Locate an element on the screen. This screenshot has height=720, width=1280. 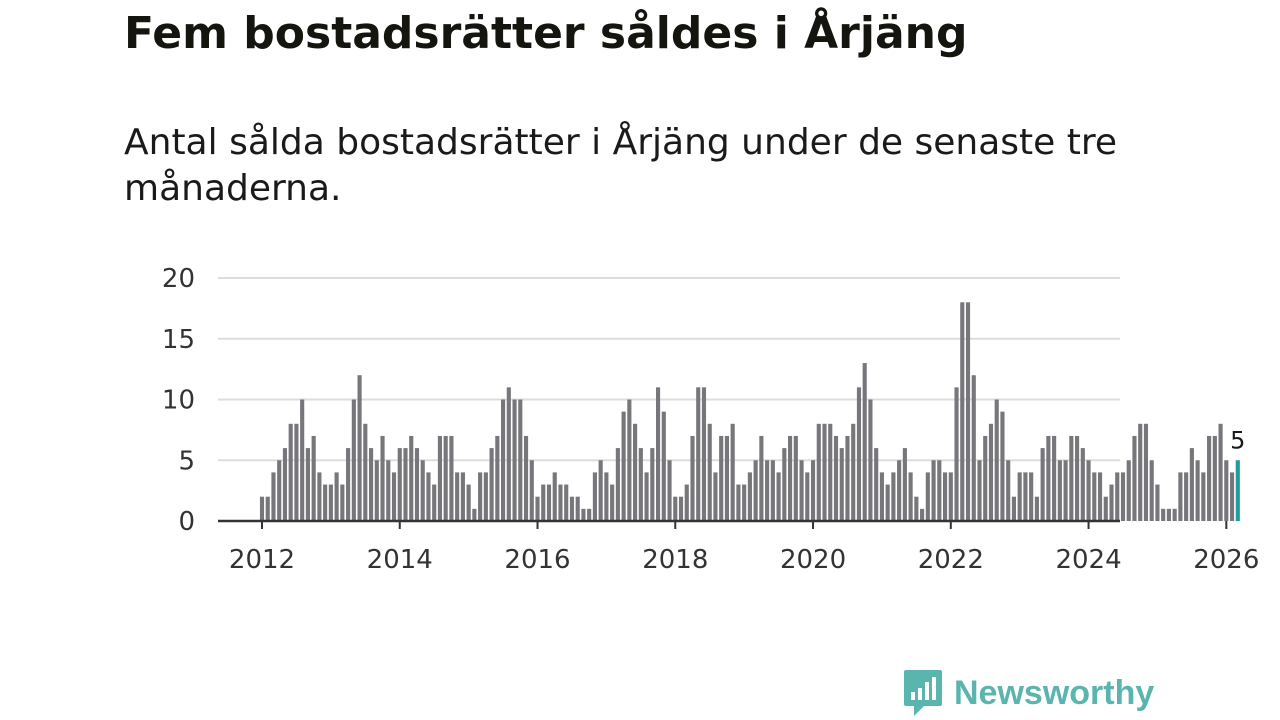
y-tick-label-10: 10 is located at coordinates (178, 401).